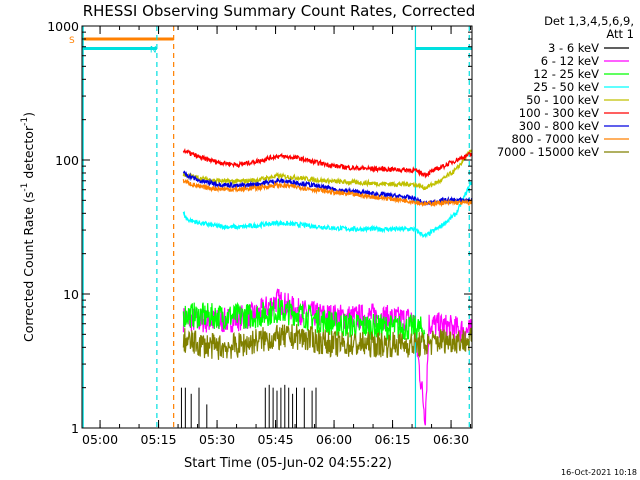  Describe the element at coordinates (334, 439) in the screenshot. I see `x-tick-label: 06:00` at that location.